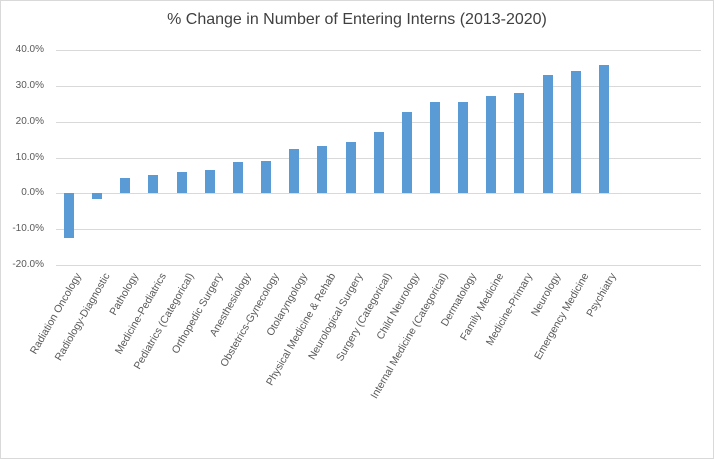 Image resolution: width=714 pixels, height=459 pixels. Describe the element at coordinates (29, 121) in the screenshot. I see `y-tick-label: 20.0%` at that location.